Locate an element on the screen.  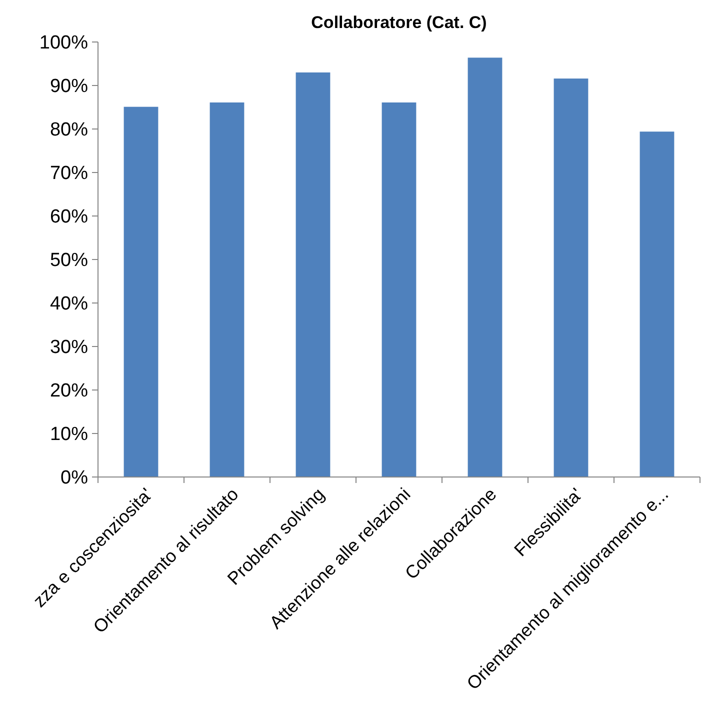
chart-title: Collaboratore (Cat. C) is located at coordinates (399, 22).